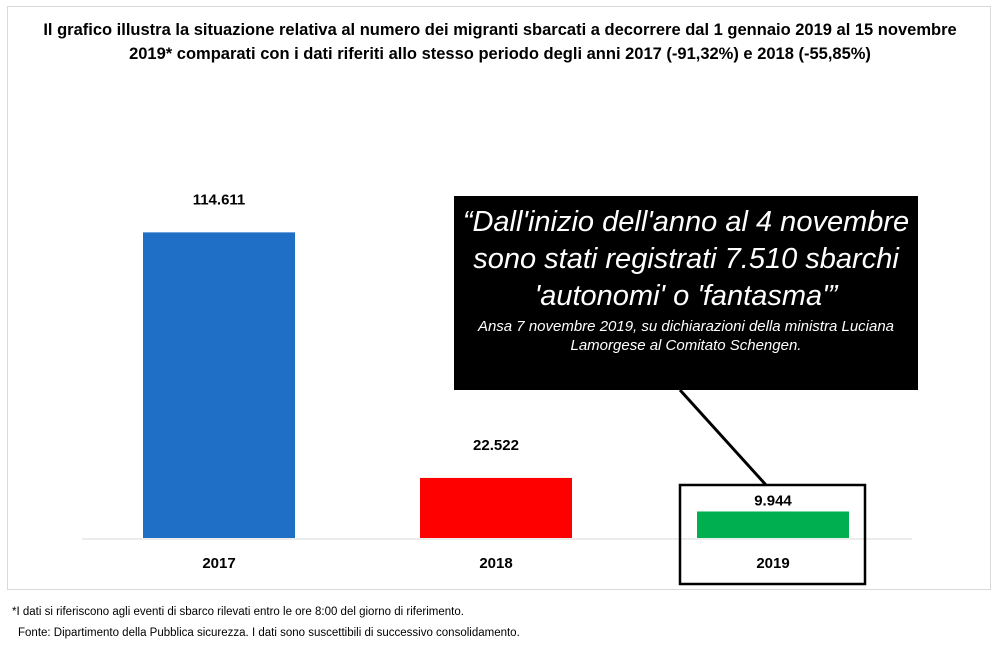 The image size is (999, 656). What do you see at coordinates (723, 437) in the screenshot?
I see `callout-pointer-line` at bounding box center [723, 437].